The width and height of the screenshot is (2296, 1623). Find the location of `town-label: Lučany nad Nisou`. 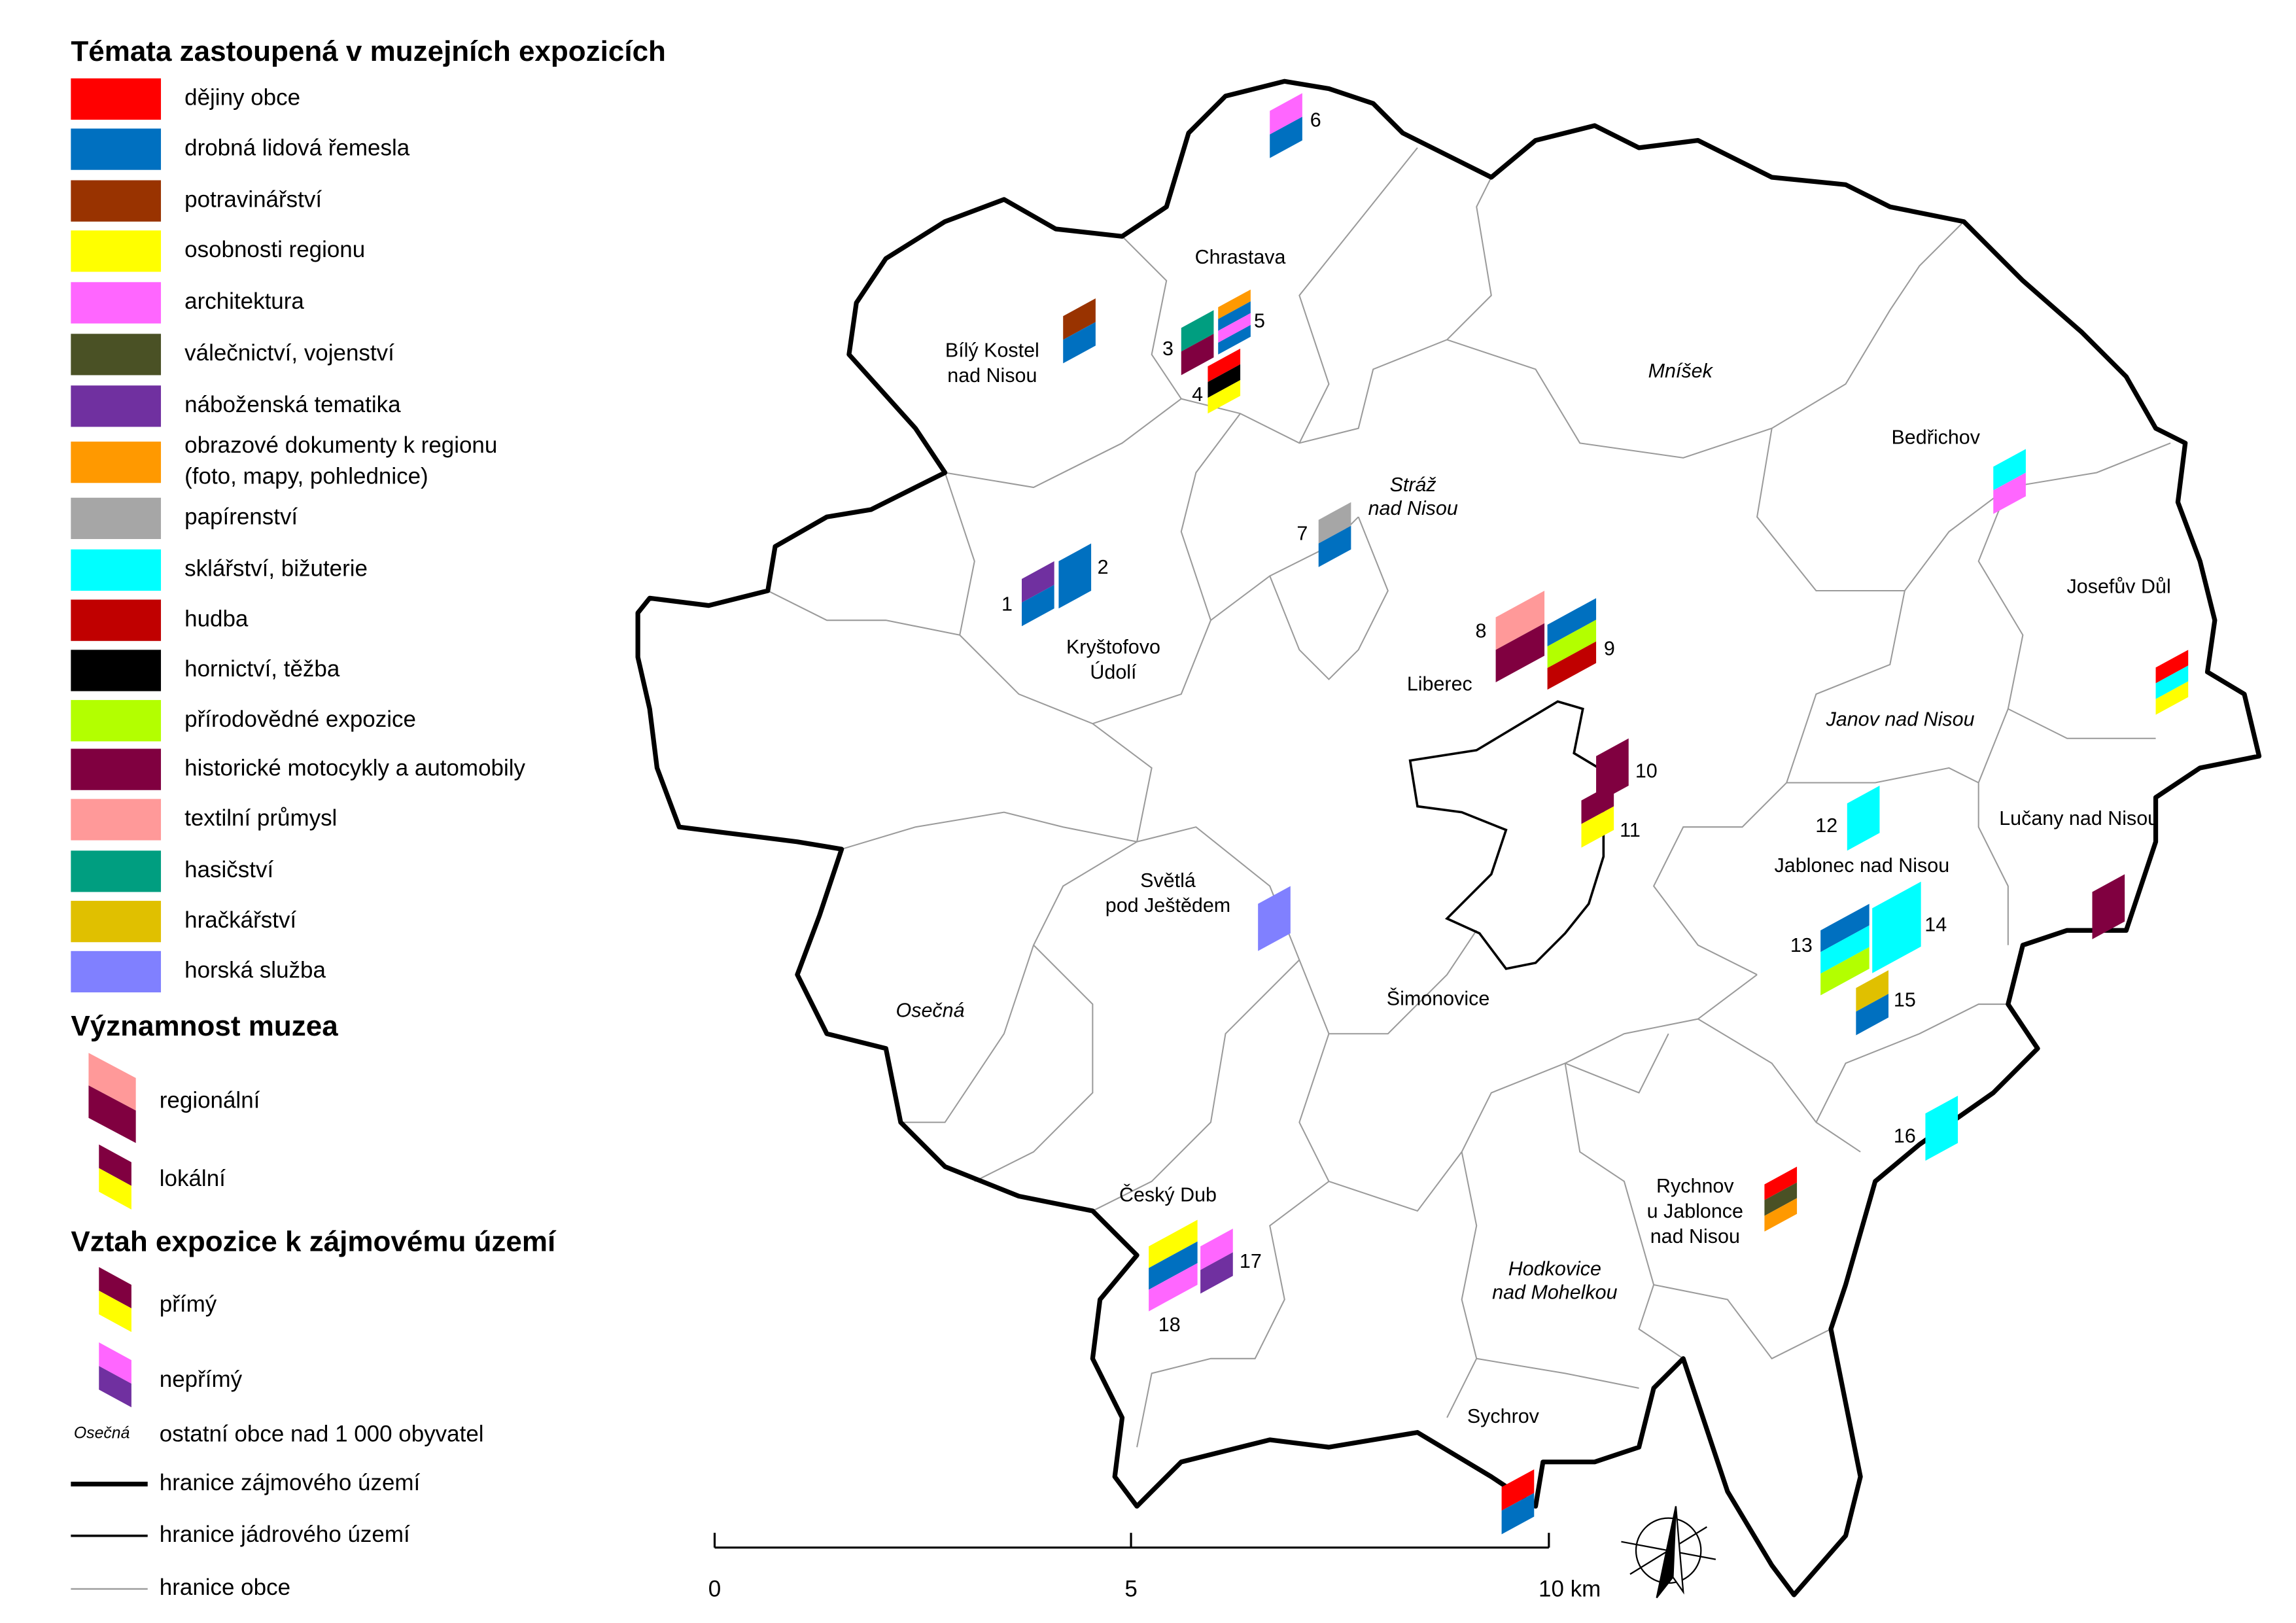

town-label: Lučany nad Nisou is located at coordinates (2079, 818).